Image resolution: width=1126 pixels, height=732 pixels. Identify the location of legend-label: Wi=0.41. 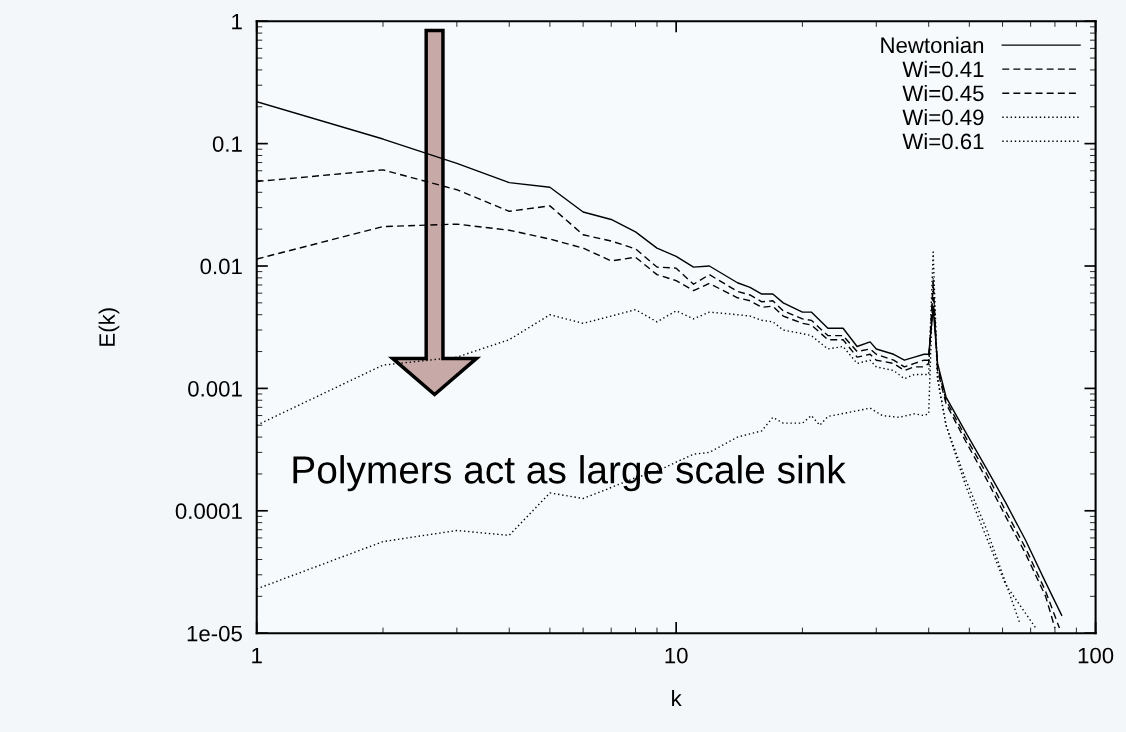
(943, 69).